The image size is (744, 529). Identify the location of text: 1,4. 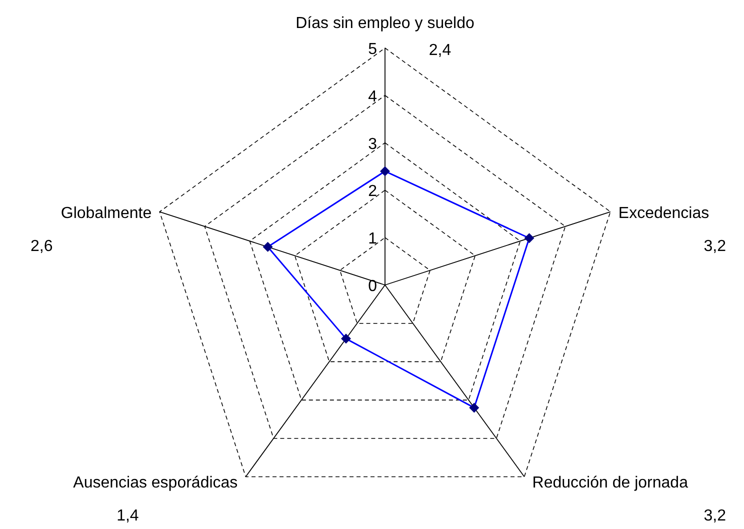
(127, 516).